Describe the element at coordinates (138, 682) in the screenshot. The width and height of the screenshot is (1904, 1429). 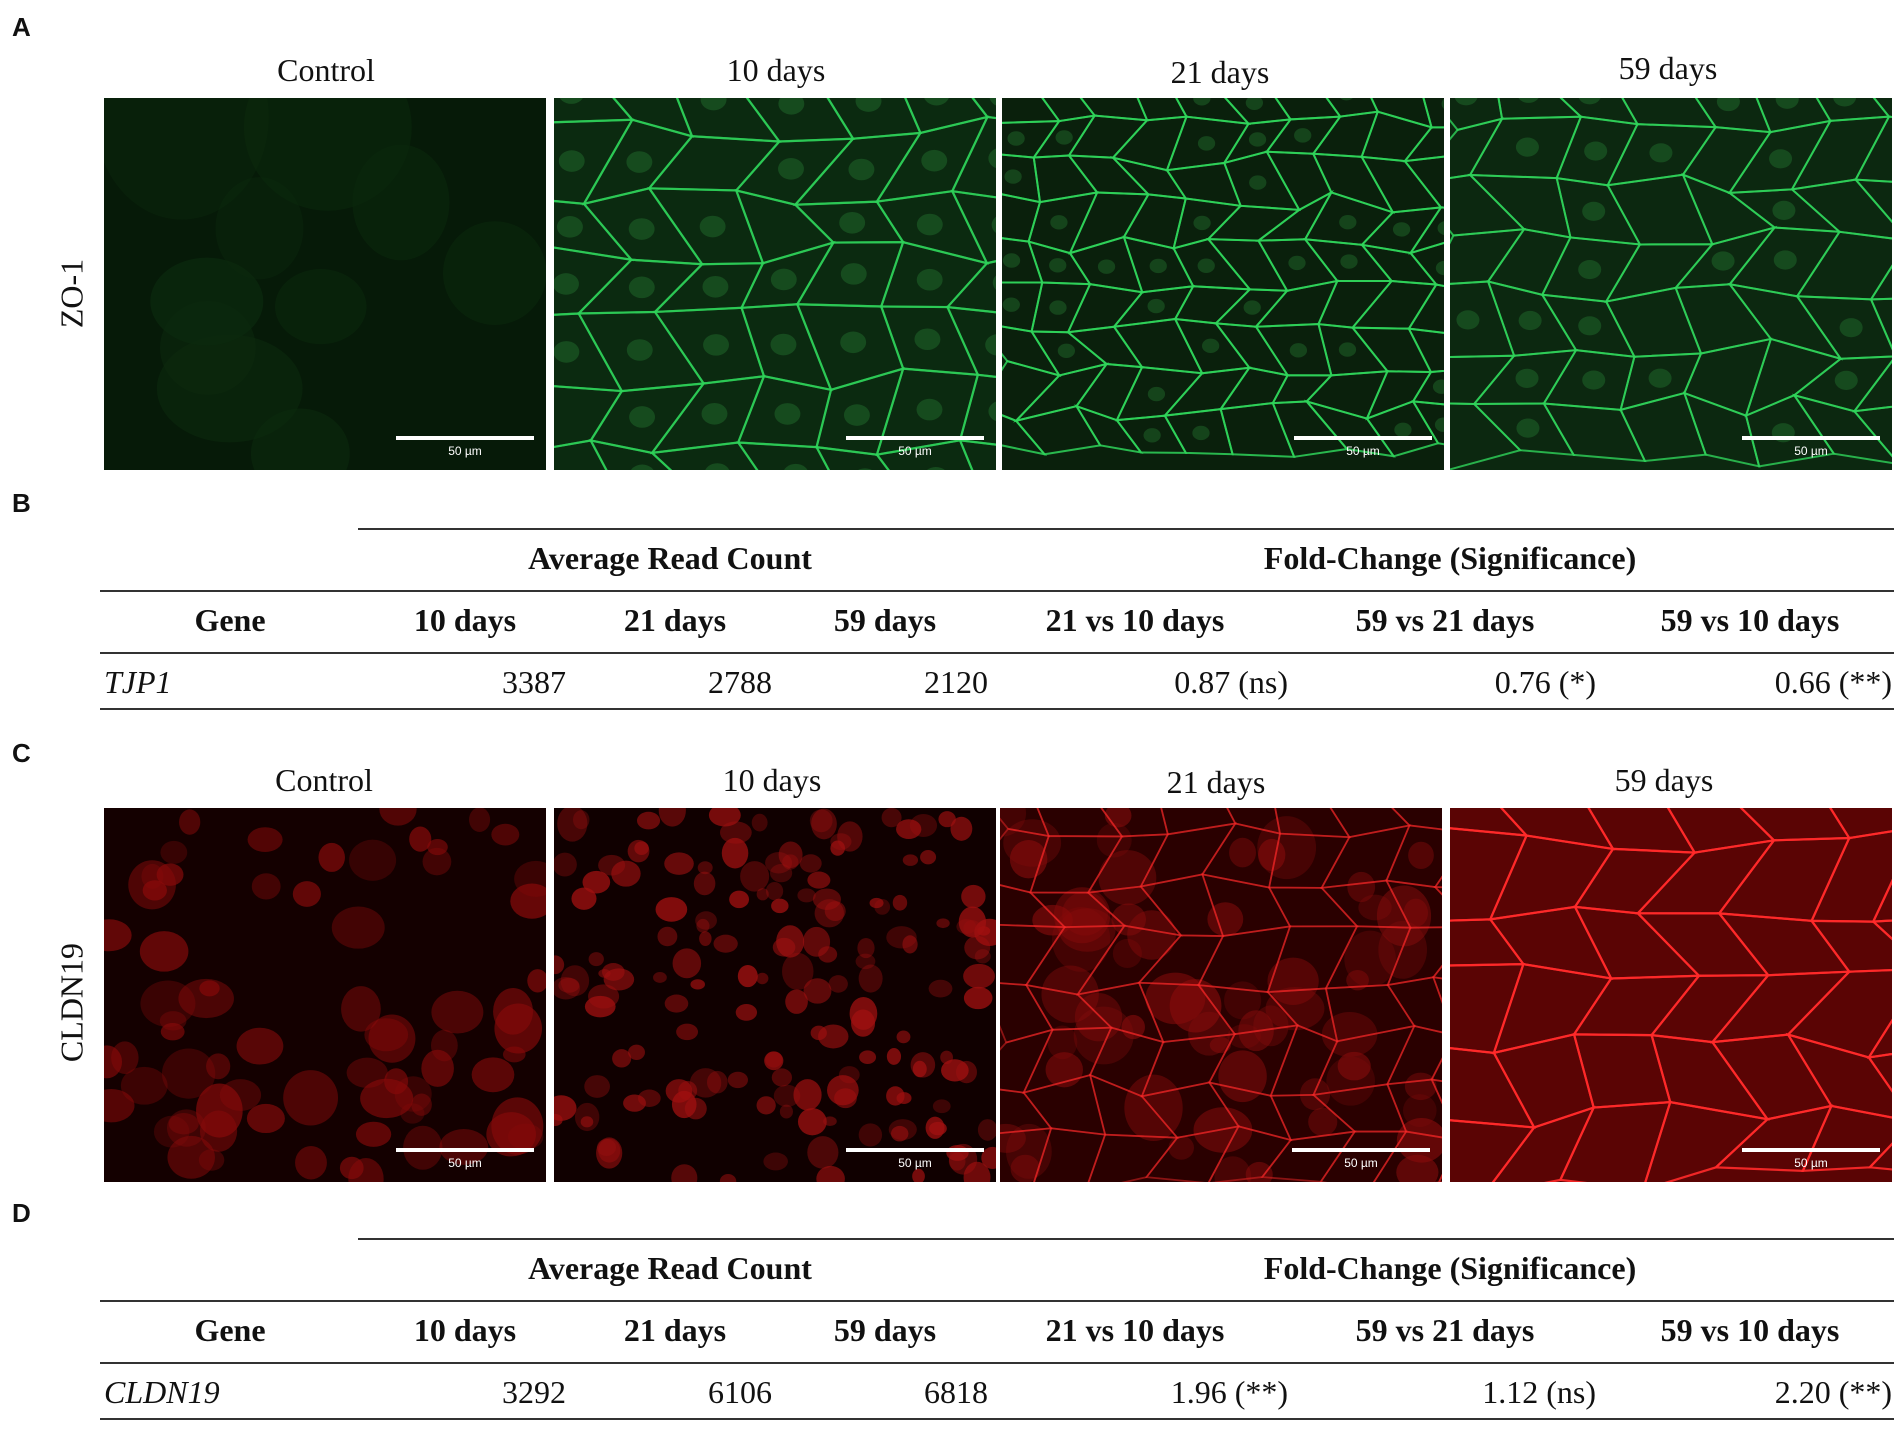
I see `table-b-cell-gene: TJP1` at that location.